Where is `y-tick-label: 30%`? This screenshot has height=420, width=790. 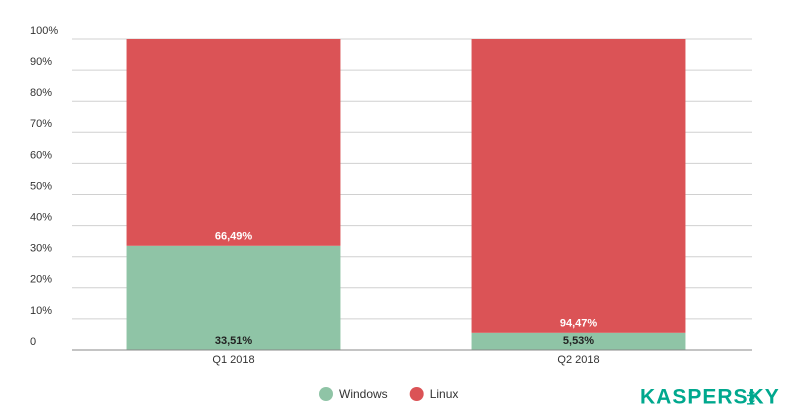
y-tick-label: 30% is located at coordinates (41, 249).